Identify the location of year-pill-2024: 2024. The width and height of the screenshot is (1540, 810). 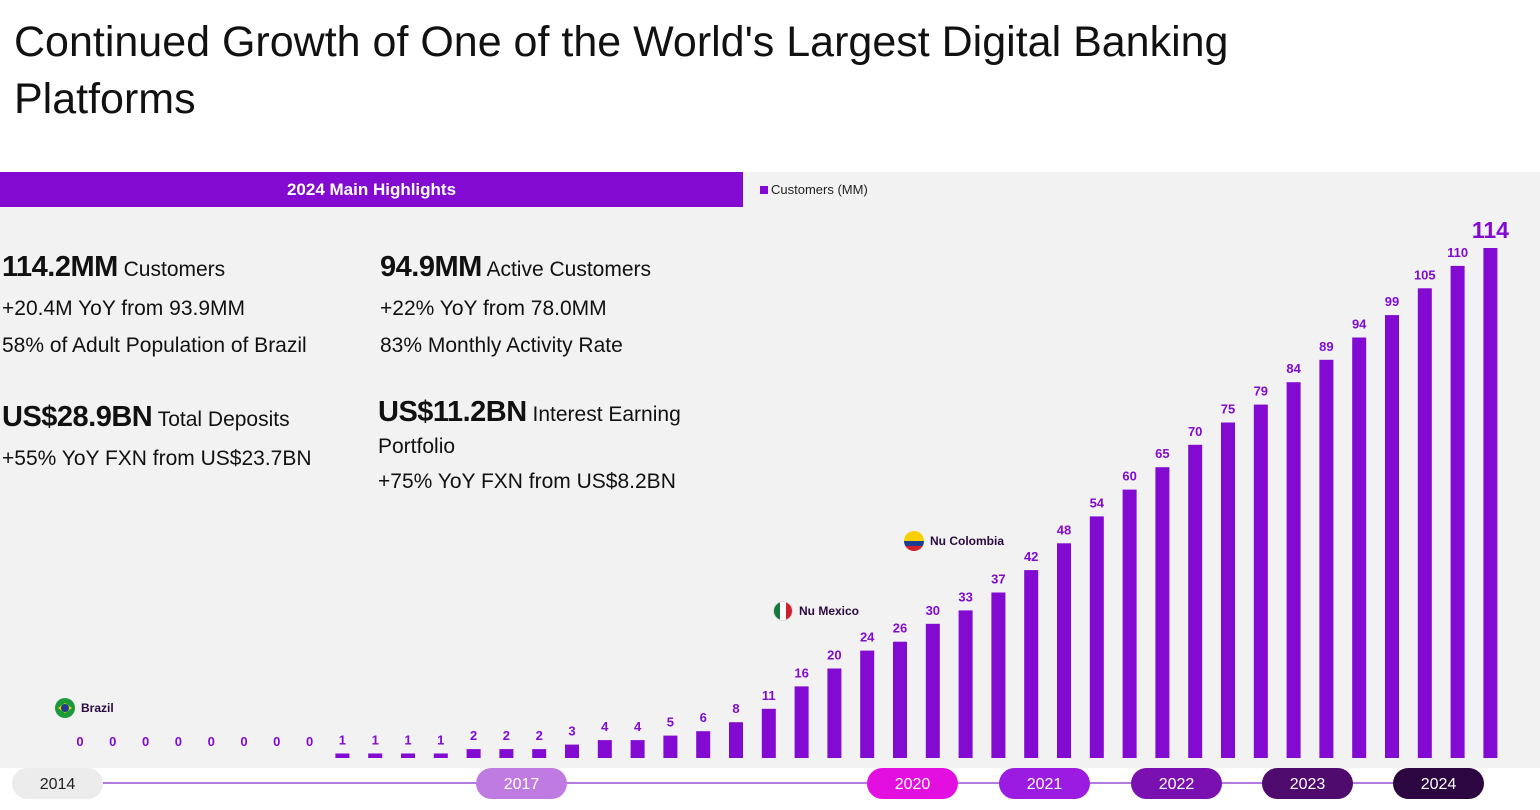
(1438, 783).